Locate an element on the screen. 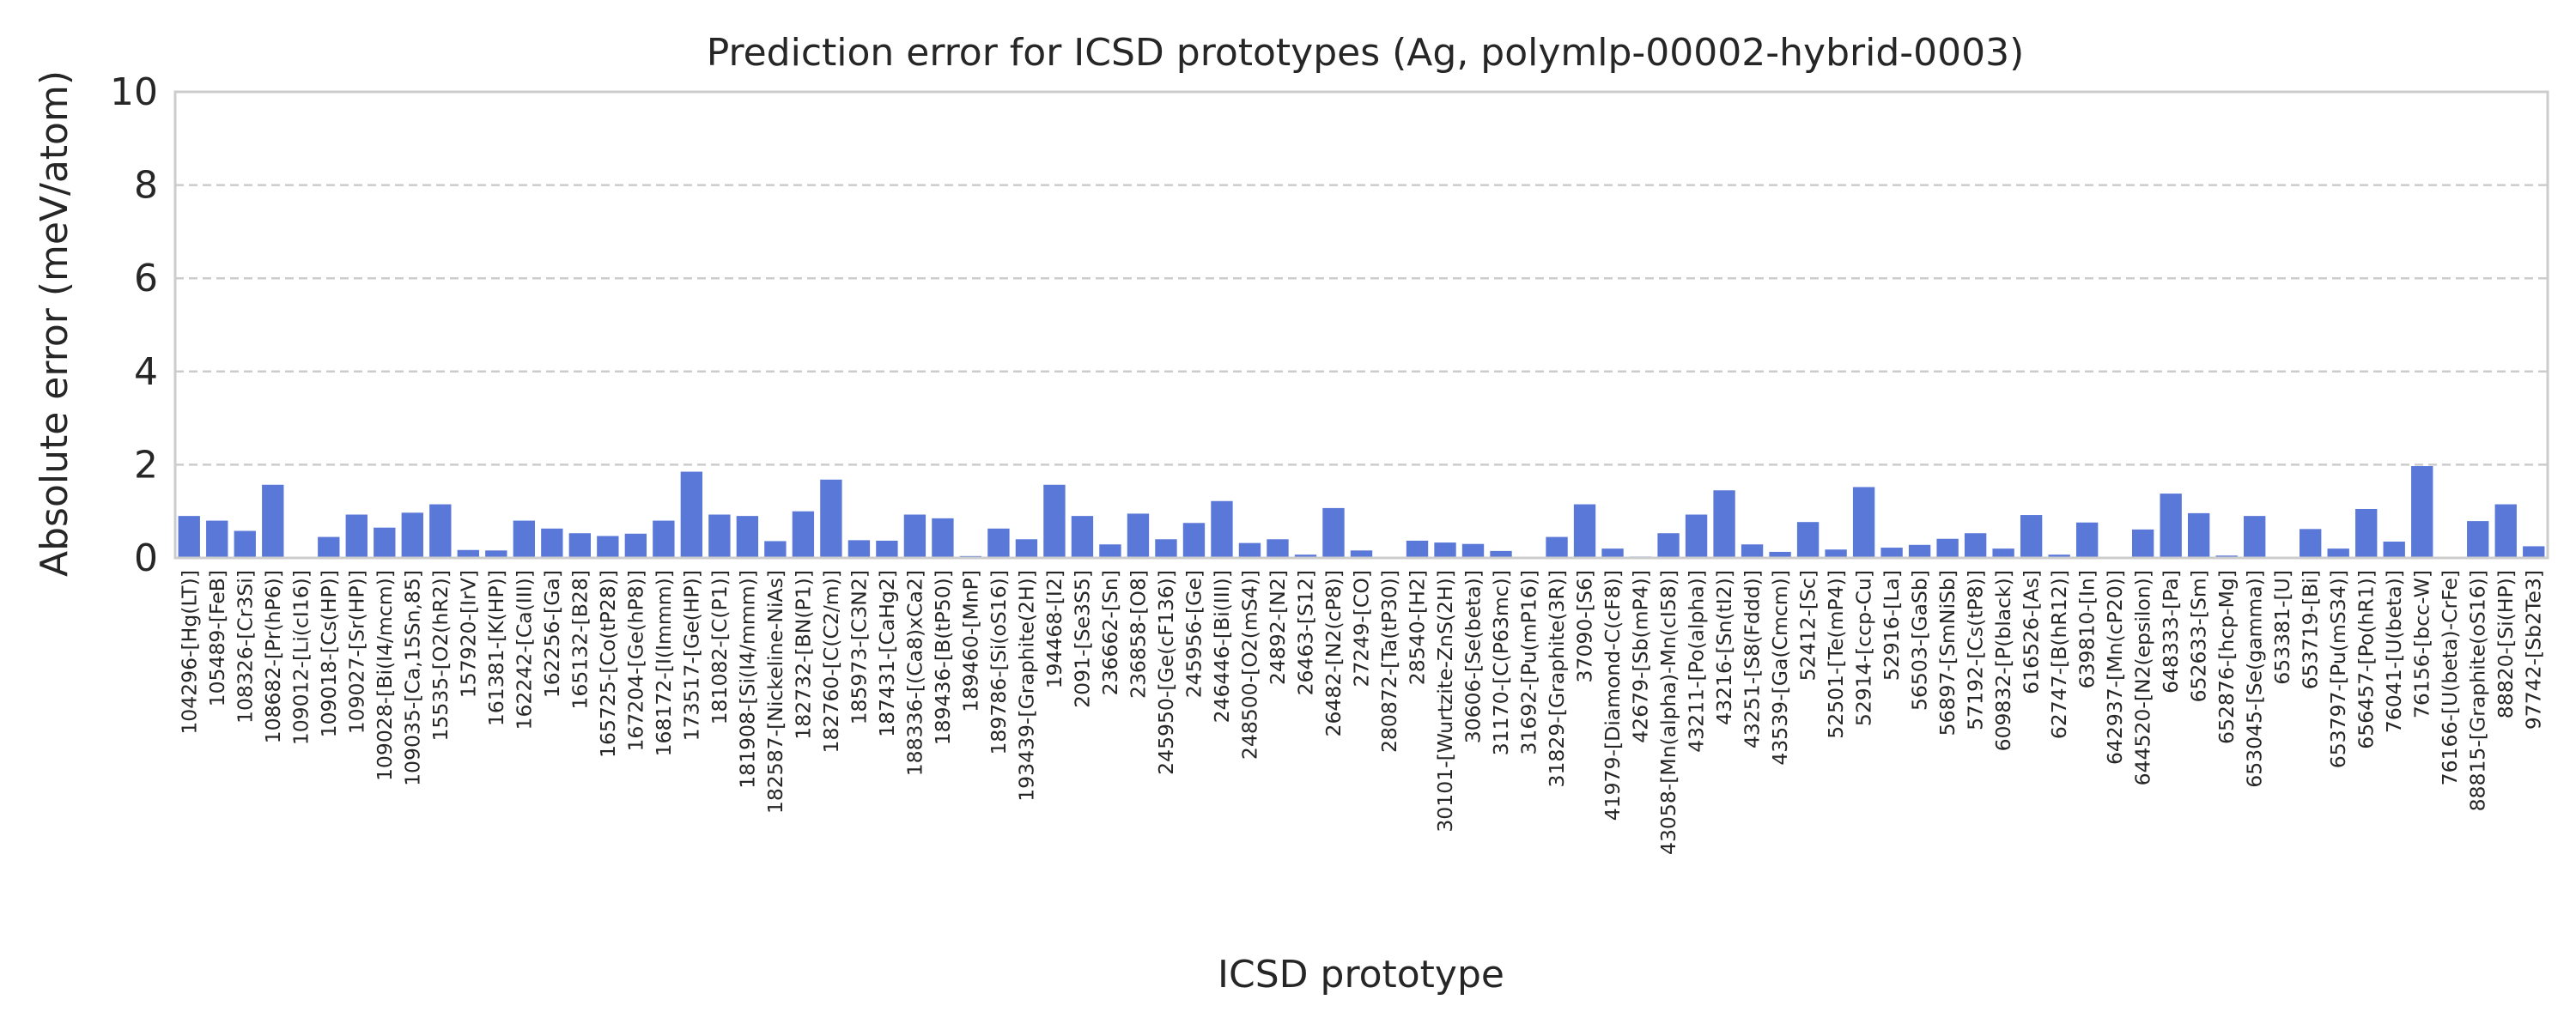  x-tick-label: 37090-[S6] is located at coordinates (1585, 626).